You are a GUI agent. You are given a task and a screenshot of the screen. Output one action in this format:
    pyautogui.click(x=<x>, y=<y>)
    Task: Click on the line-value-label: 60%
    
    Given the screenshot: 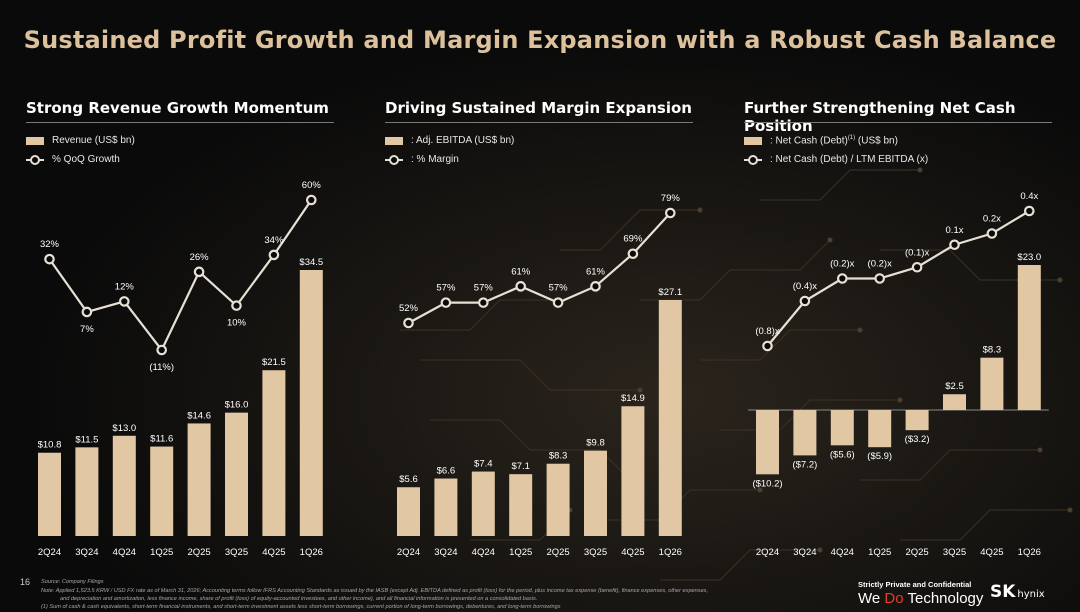 What is the action you would take?
    pyautogui.click(x=312, y=185)
    